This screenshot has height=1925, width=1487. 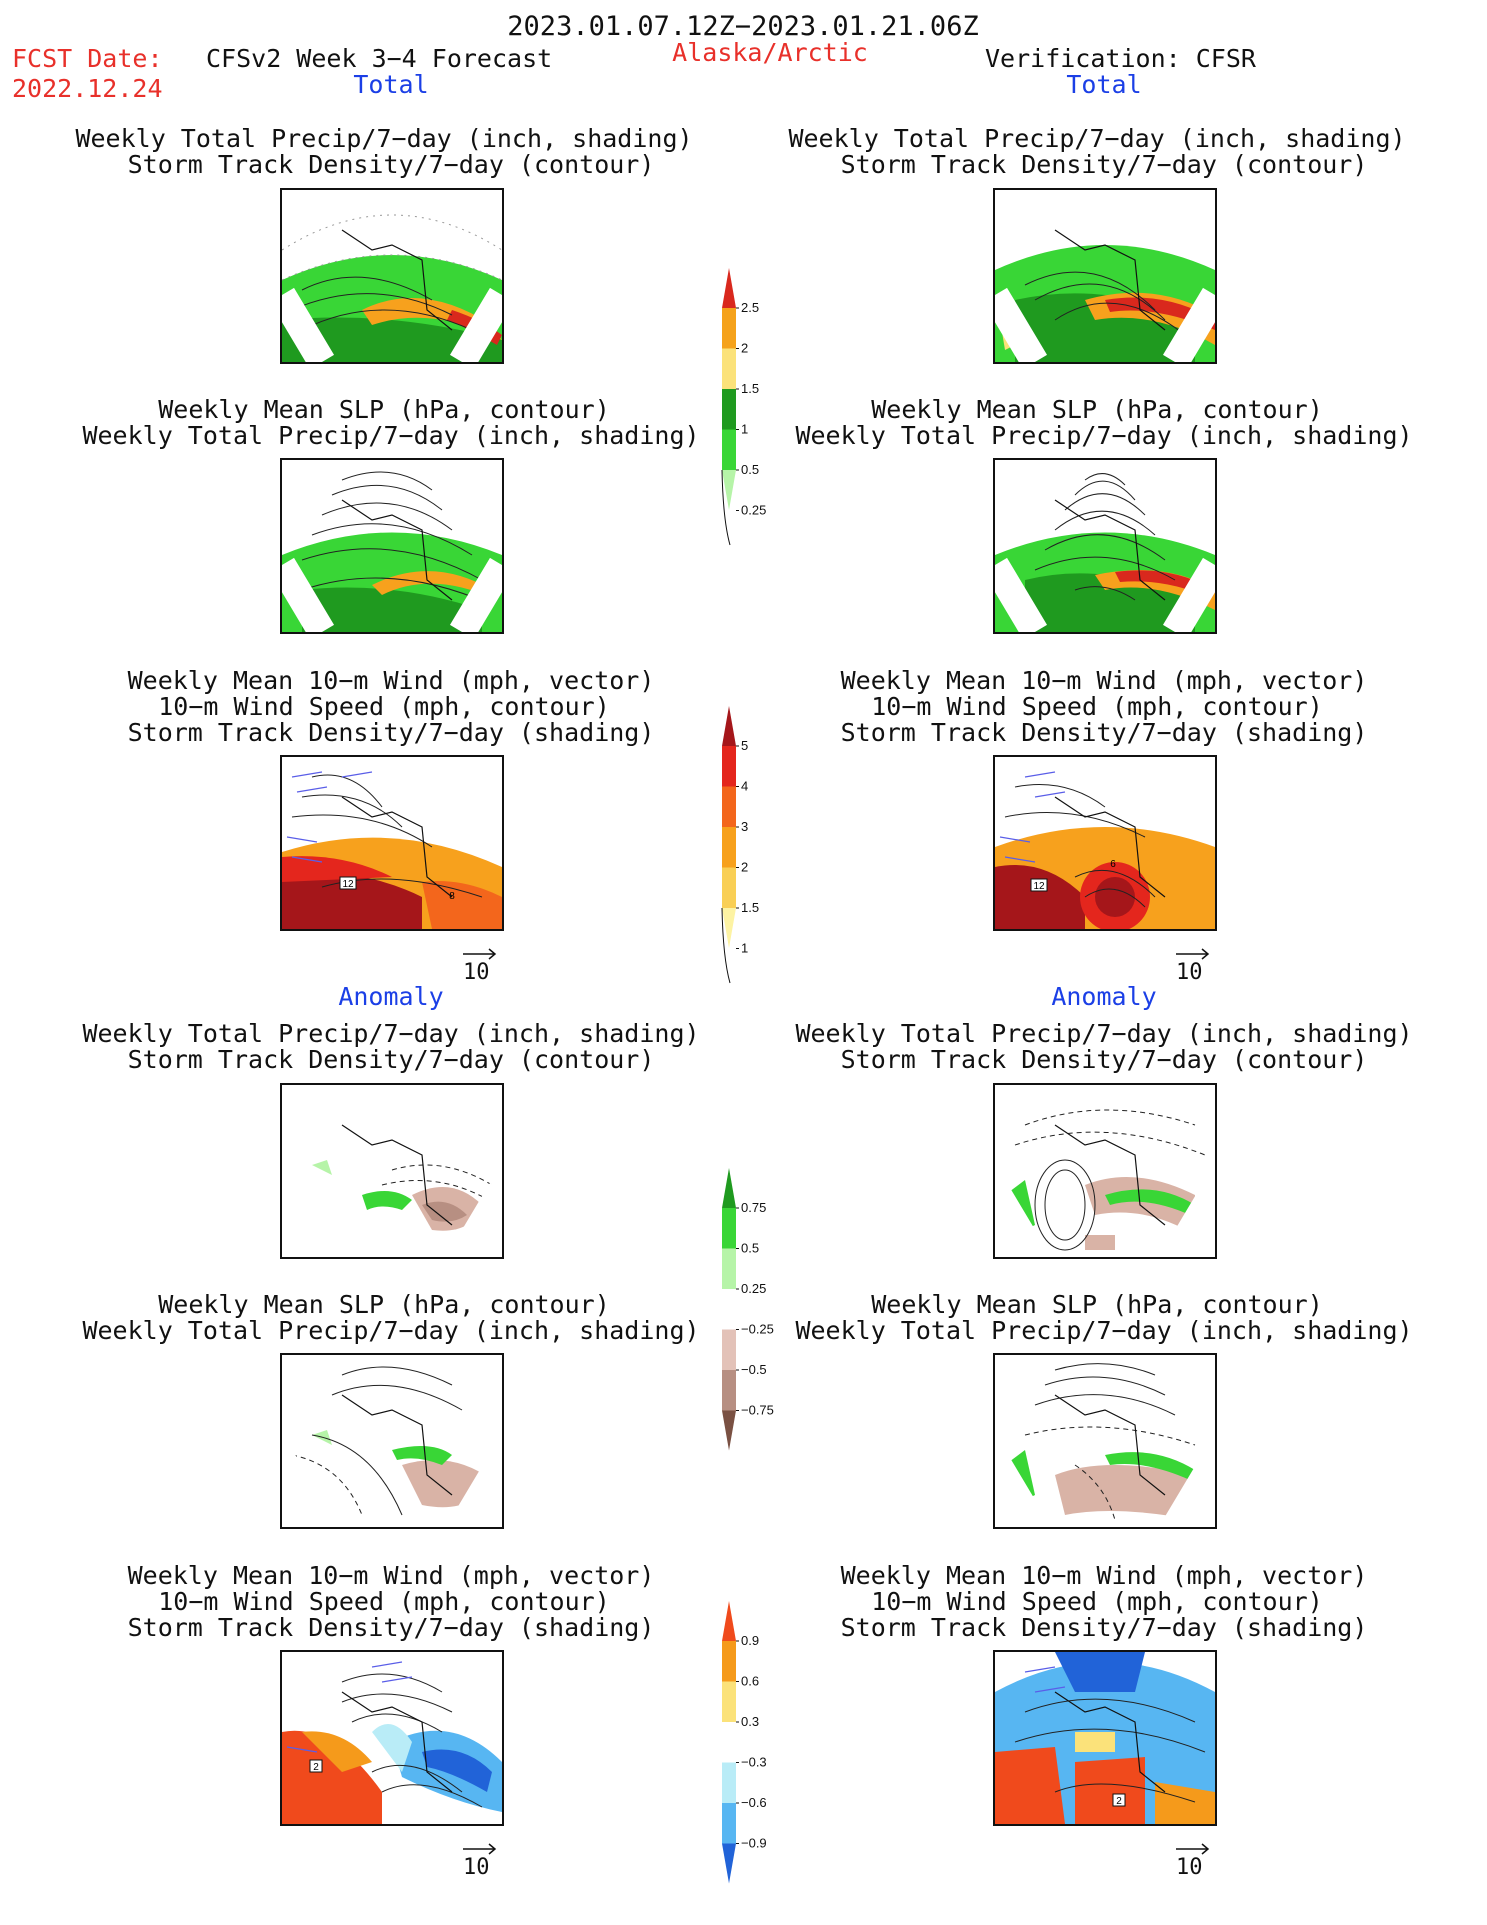 What do you see at coordinates (452, 896) in the screenshot?
I see `wind-label-8-left: 8` at bounding box center [452, 896].